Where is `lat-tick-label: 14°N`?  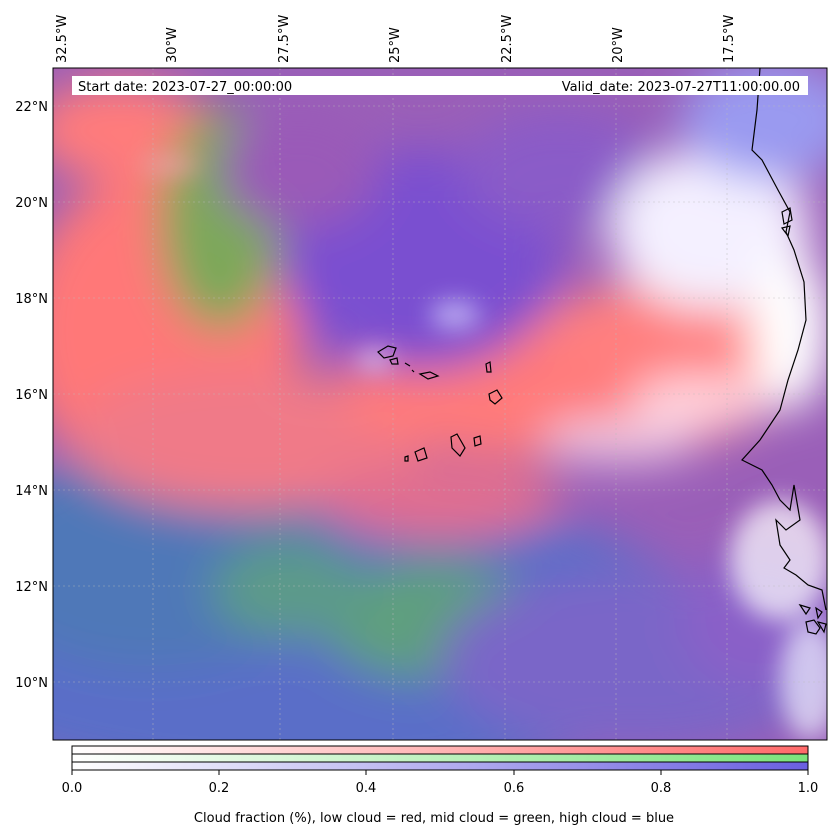
lat-tick-label: 14°N is located at coordinates (31, 491).